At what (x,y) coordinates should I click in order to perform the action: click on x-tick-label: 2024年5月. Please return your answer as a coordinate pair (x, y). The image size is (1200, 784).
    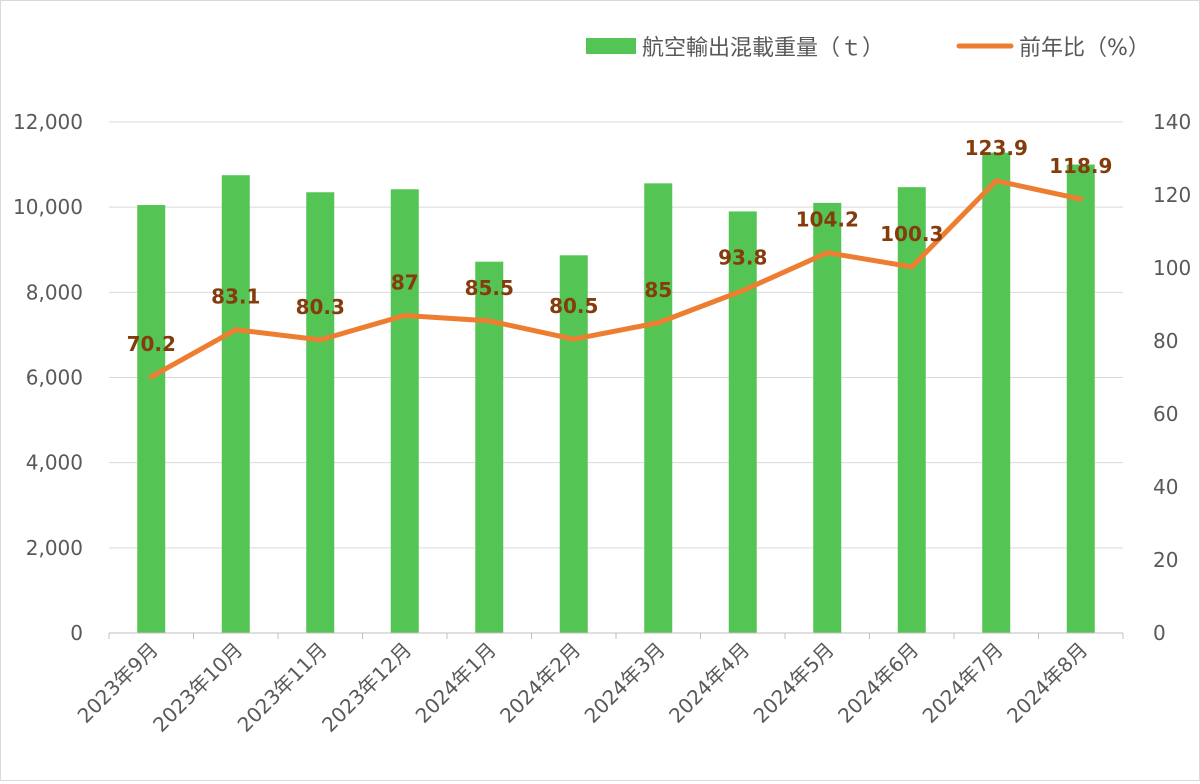
    Looking at the image, I should click on (794, 683).